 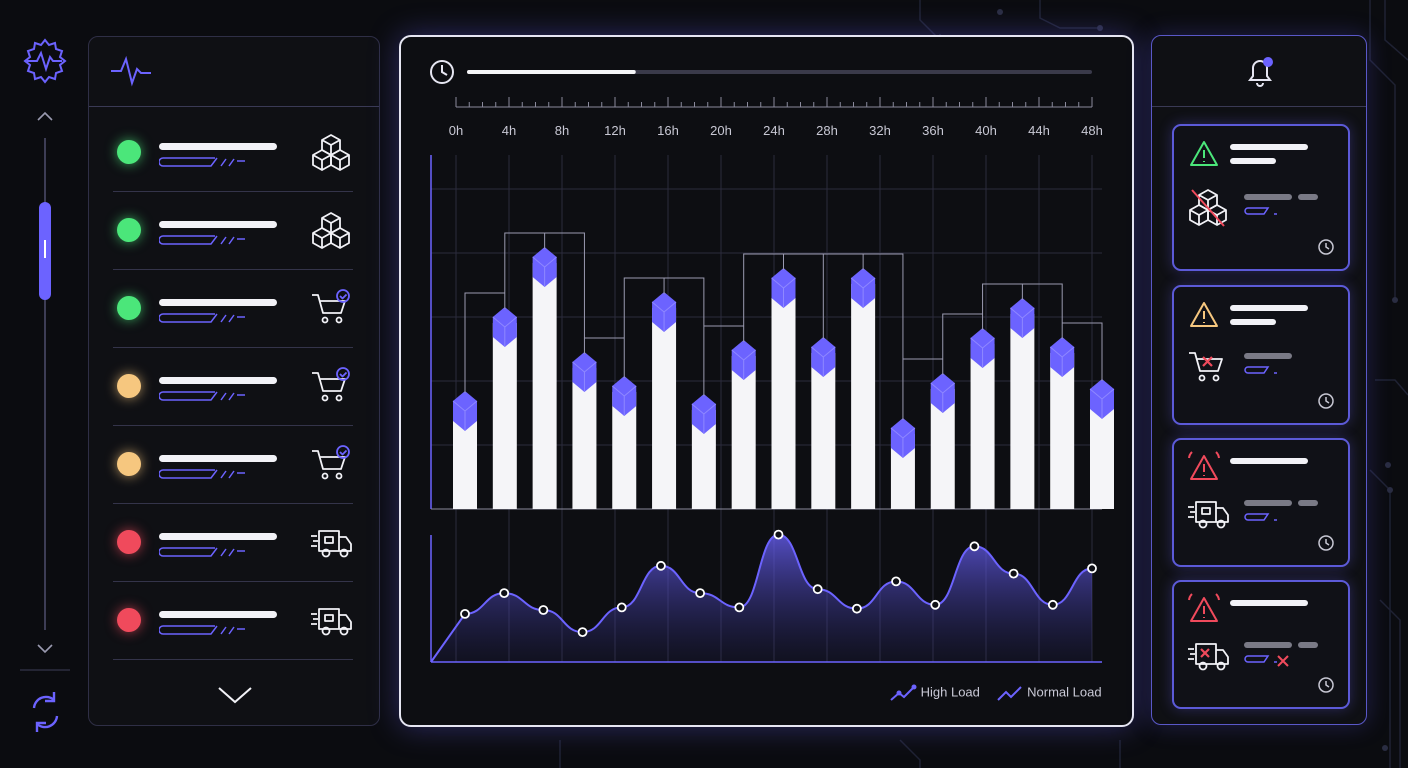 What do you see at coordinates (129, 386) in the screenshot?
I see `status-dot-amber` at bounding box center [129, 386].